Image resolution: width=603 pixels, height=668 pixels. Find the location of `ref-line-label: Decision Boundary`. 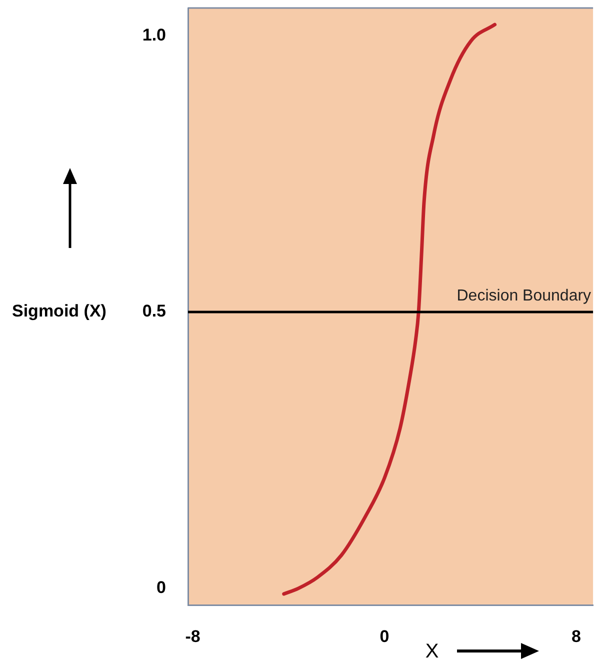

ref-line-label: Decision Boundary is located at coordinates (524, 295).